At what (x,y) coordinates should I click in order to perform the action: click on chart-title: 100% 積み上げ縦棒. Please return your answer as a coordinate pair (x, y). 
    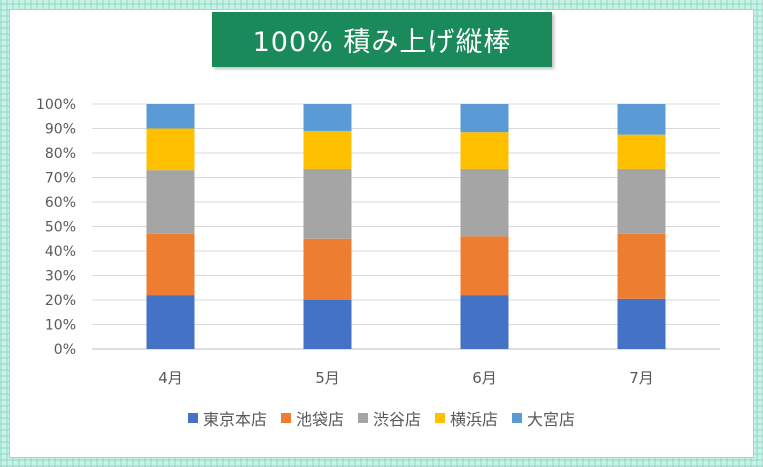
    Looking at the image, I should click on (382, 42).